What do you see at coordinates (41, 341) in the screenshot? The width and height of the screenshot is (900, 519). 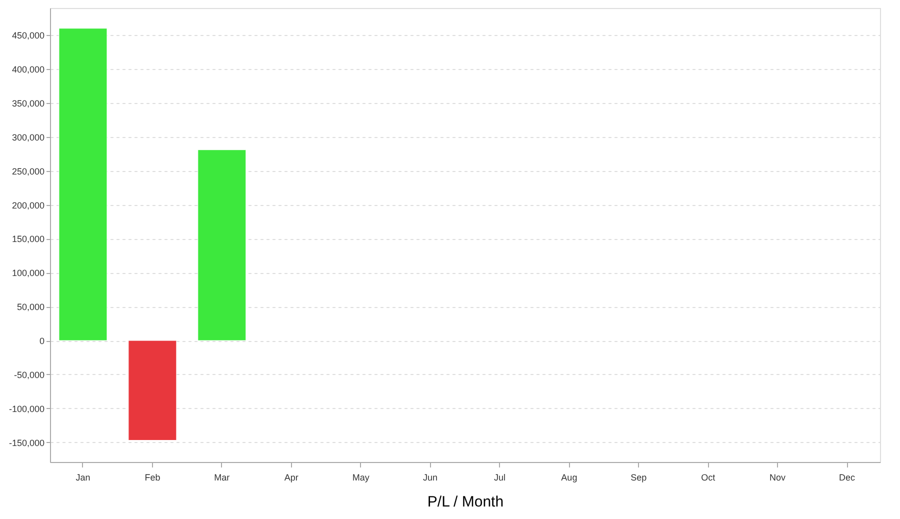 I see `y-tick-label: 0` at bounding box center [41, 341].